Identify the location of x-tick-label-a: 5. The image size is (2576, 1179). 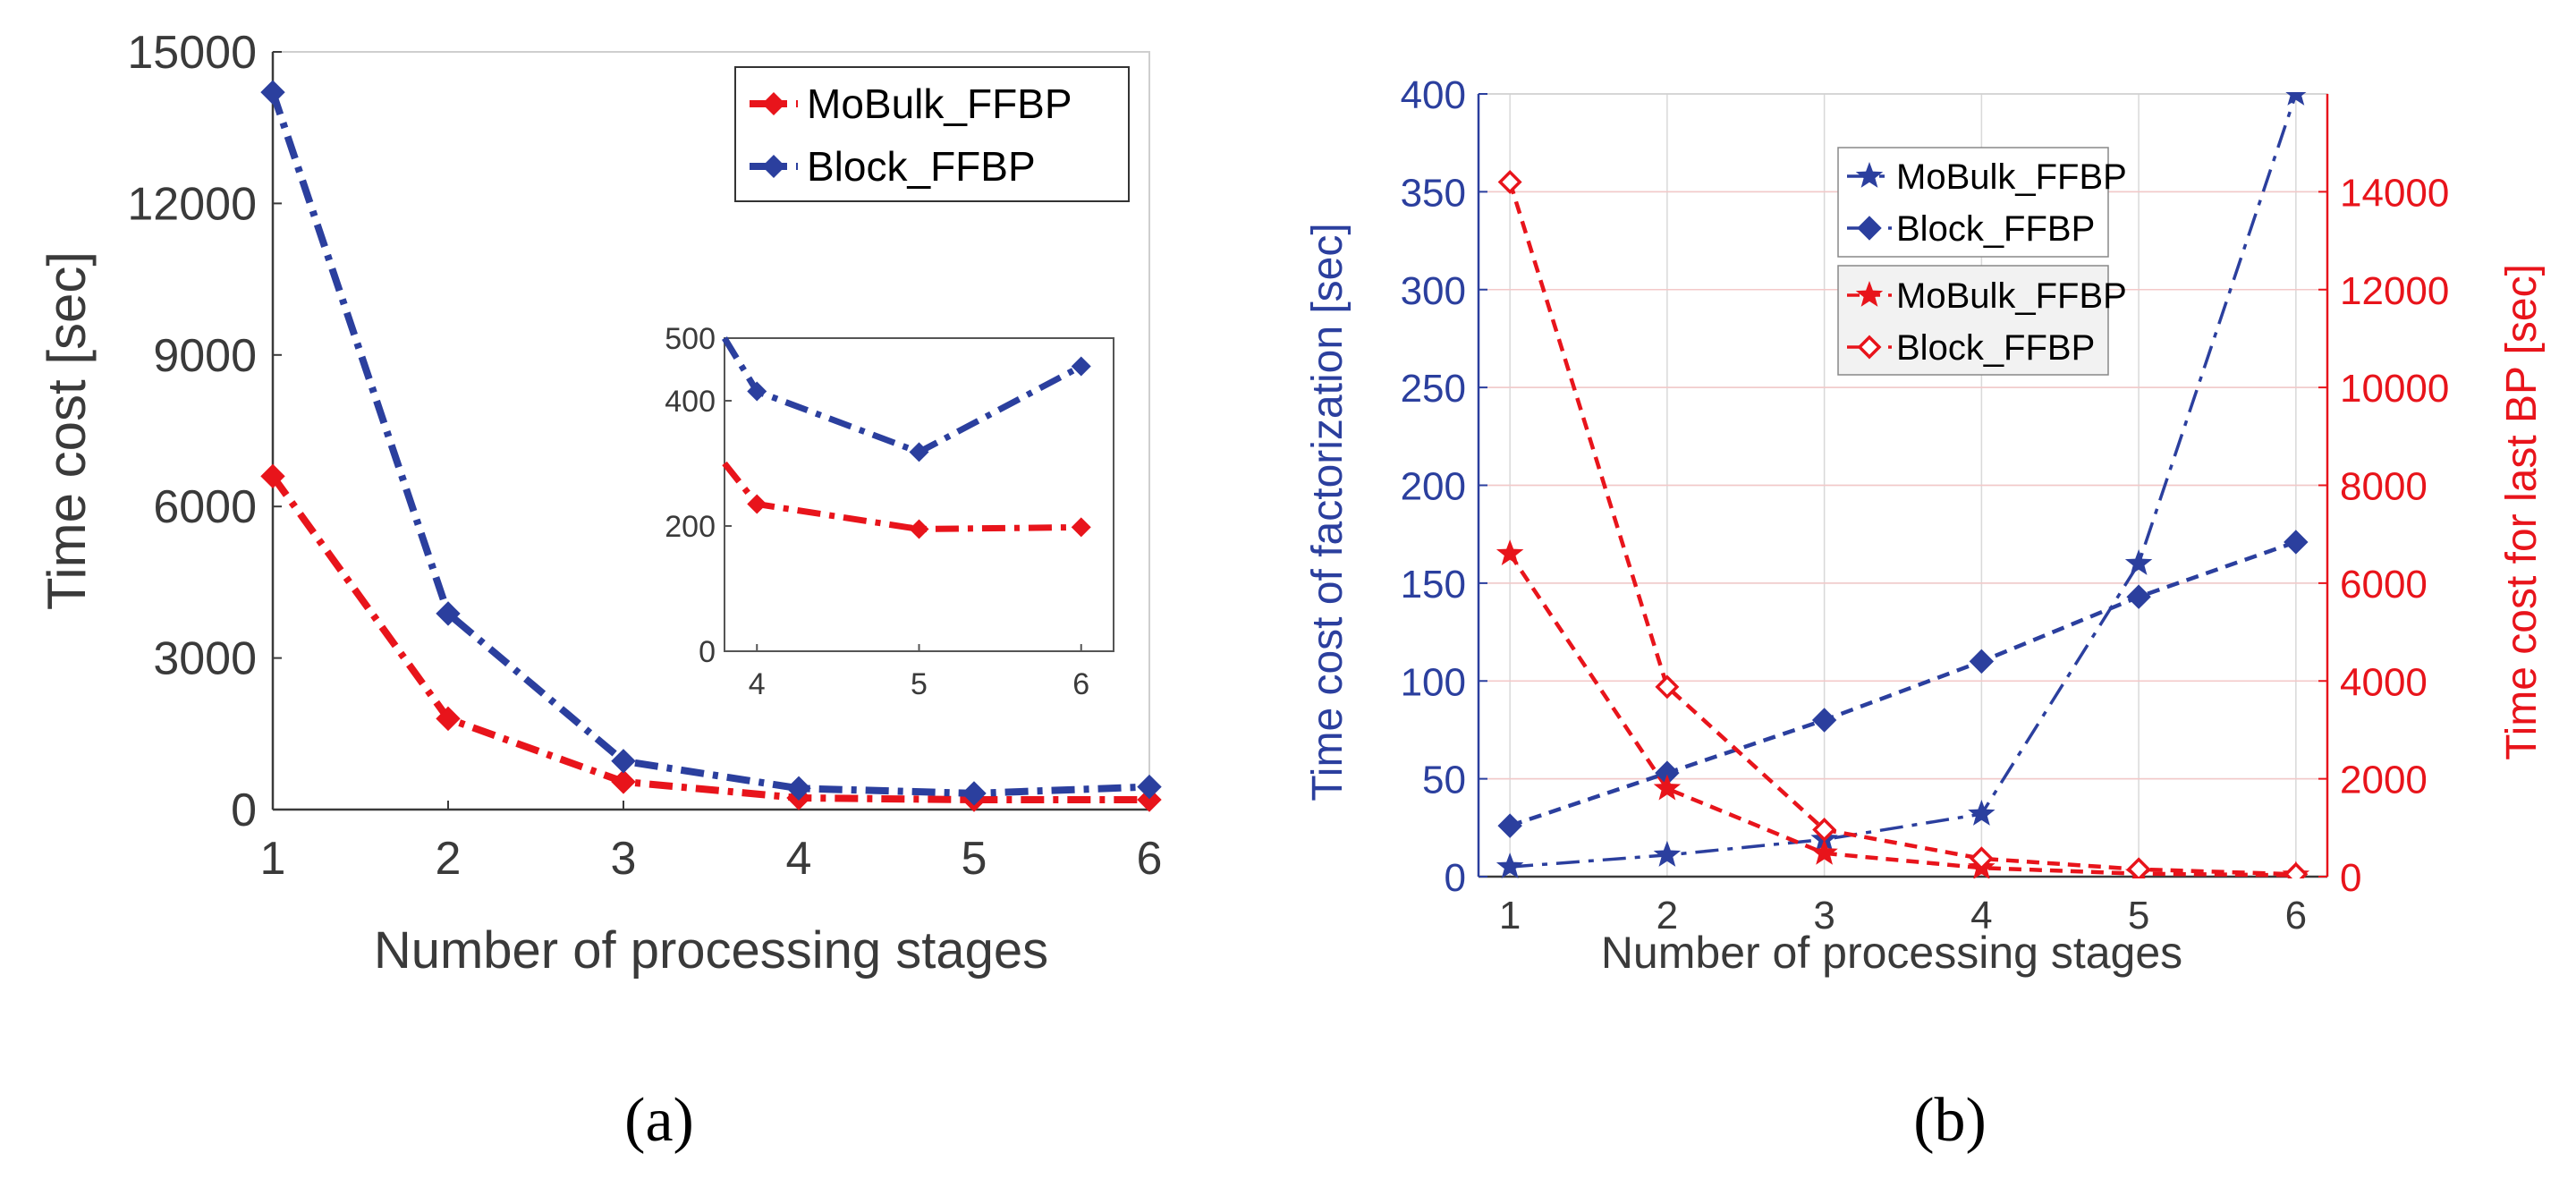
(974, 859).